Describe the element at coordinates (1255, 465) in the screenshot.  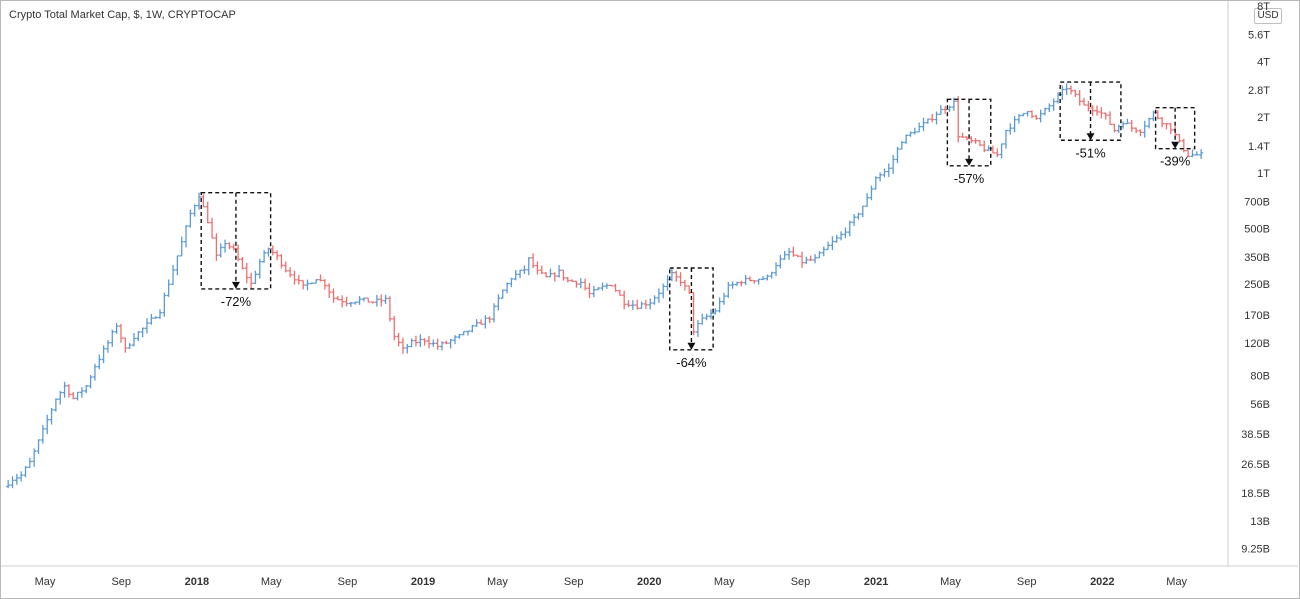
I see `y-tick-label: 26.5B` at that location.